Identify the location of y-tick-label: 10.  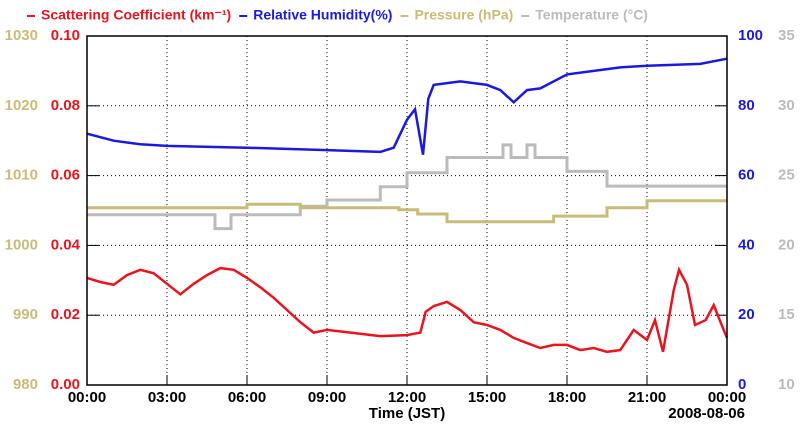
(786, 384).